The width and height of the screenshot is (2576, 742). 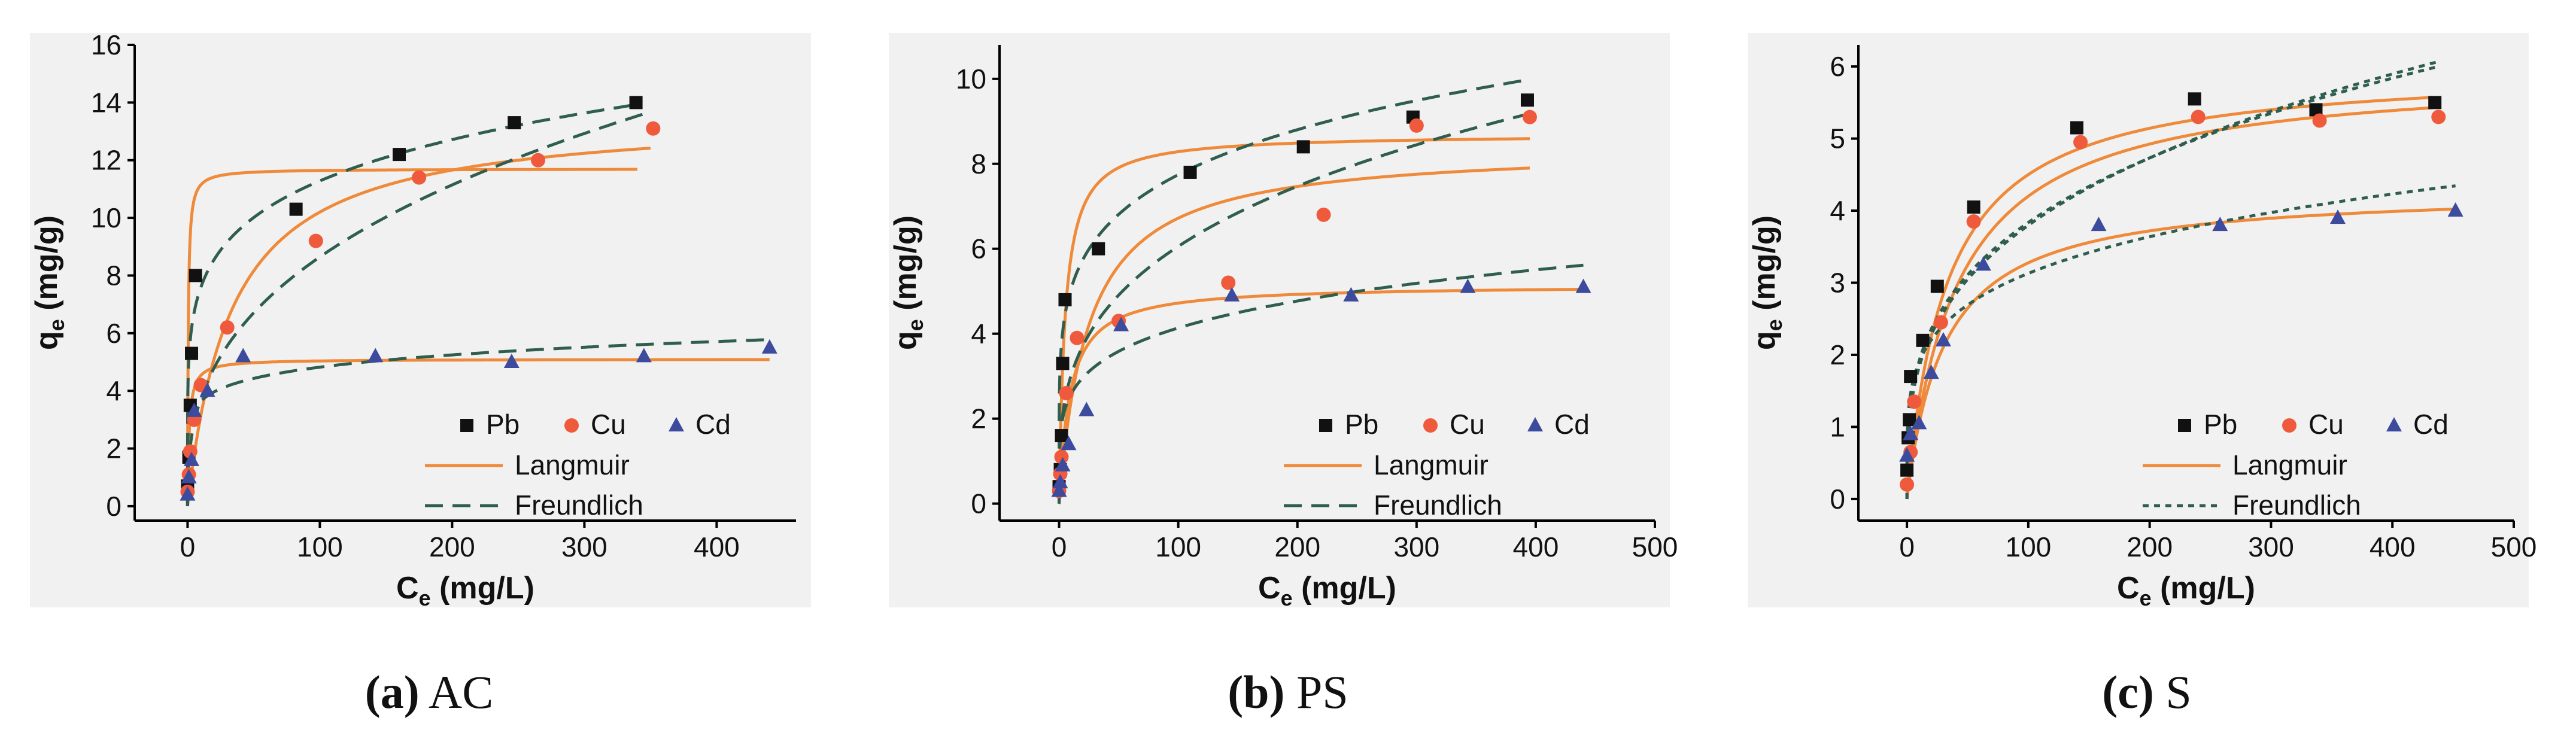 What do you see at coordinates (2128, 692) in the screenshot?
I see `caption-letter: (c)` at bounding box center [2128, 692].